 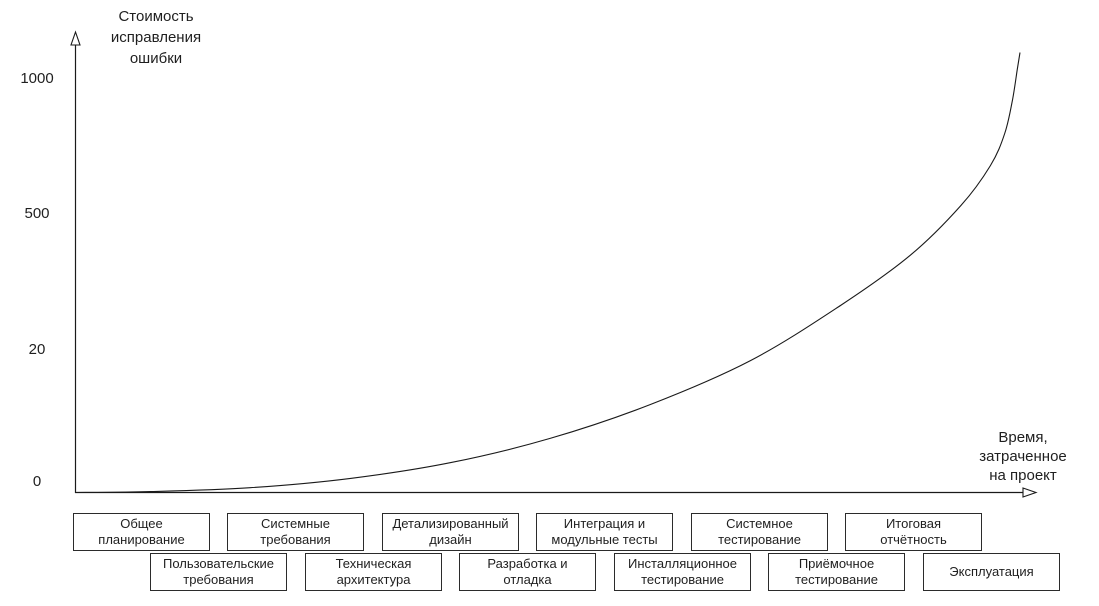 I want to click on phase-box: Техническая архитектура, so click(x=373, y=572).